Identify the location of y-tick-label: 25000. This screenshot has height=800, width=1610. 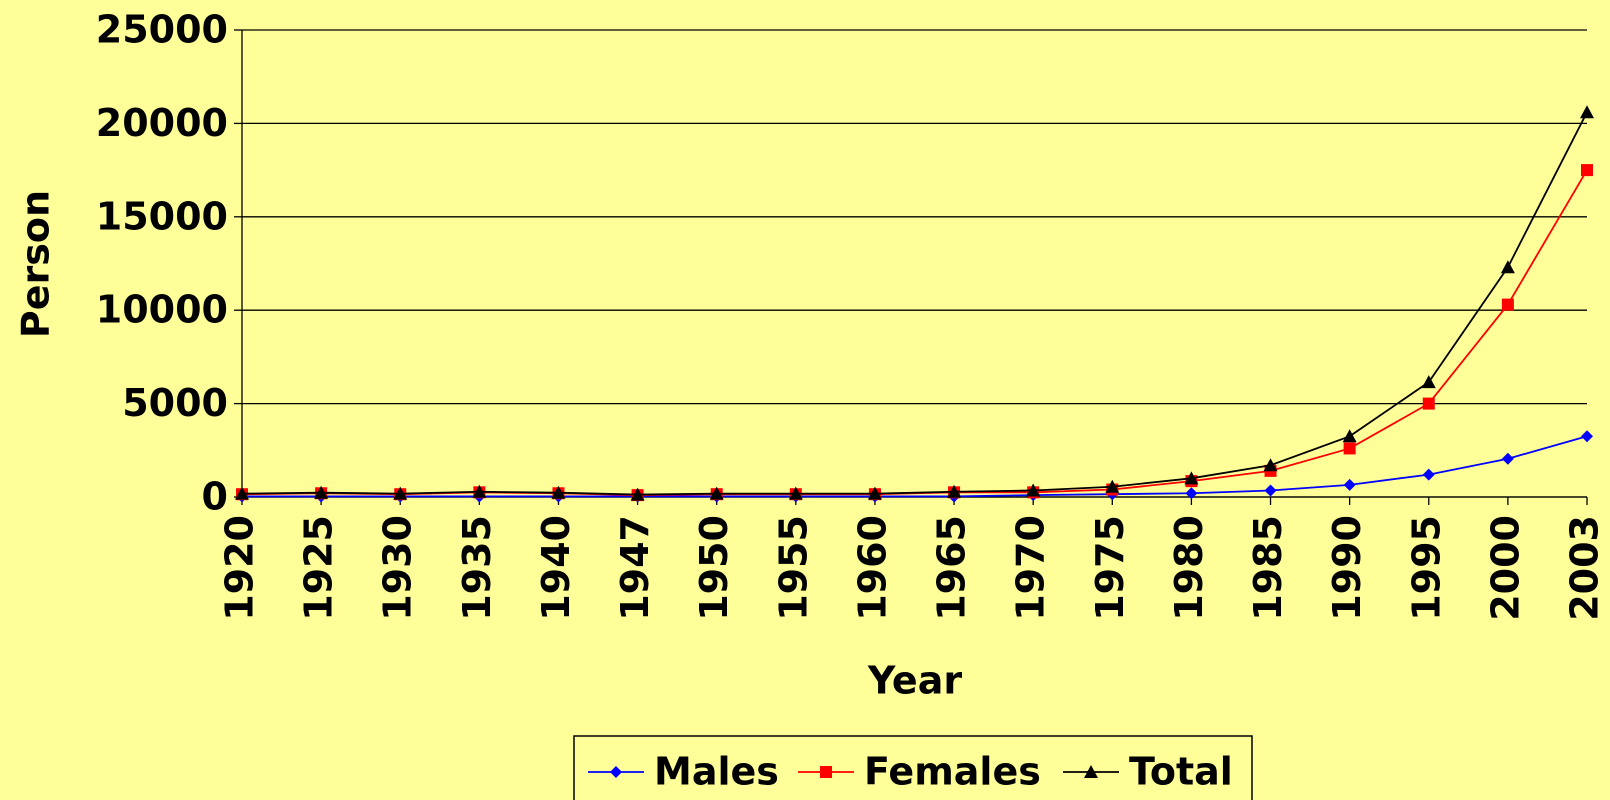
(162, 30).